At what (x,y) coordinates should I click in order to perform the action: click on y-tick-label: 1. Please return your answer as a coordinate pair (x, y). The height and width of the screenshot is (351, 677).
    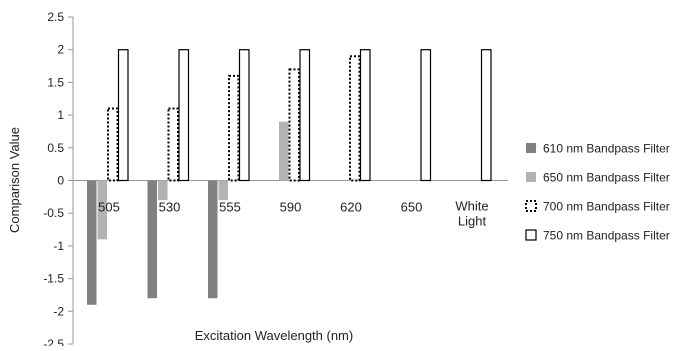
    Looking at the image, I should click on (60, 115).